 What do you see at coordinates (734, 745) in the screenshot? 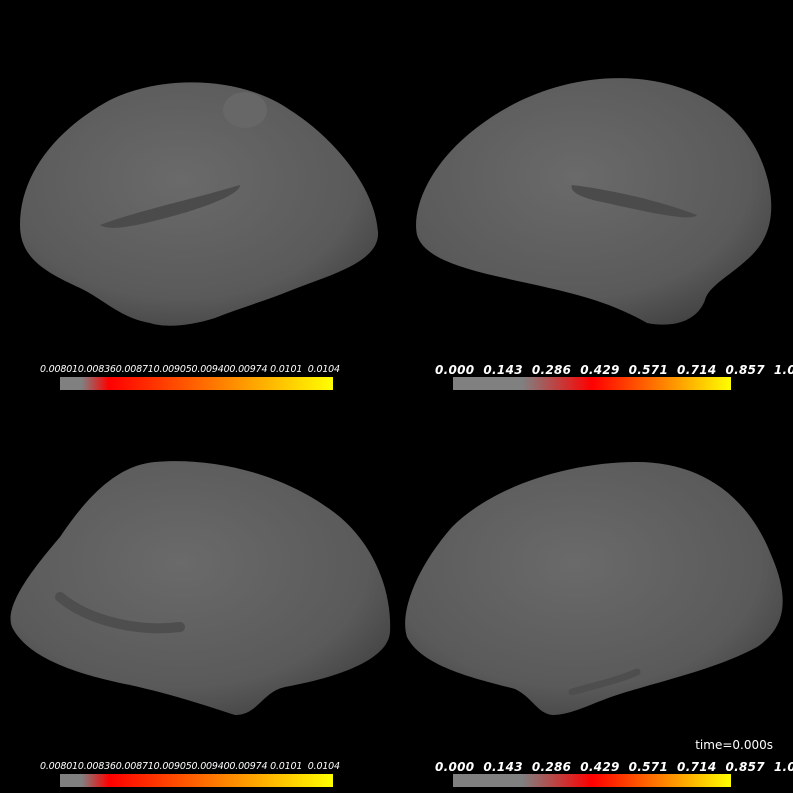
I see `time-label: time=0.000s` at bounding box center [734, 745].